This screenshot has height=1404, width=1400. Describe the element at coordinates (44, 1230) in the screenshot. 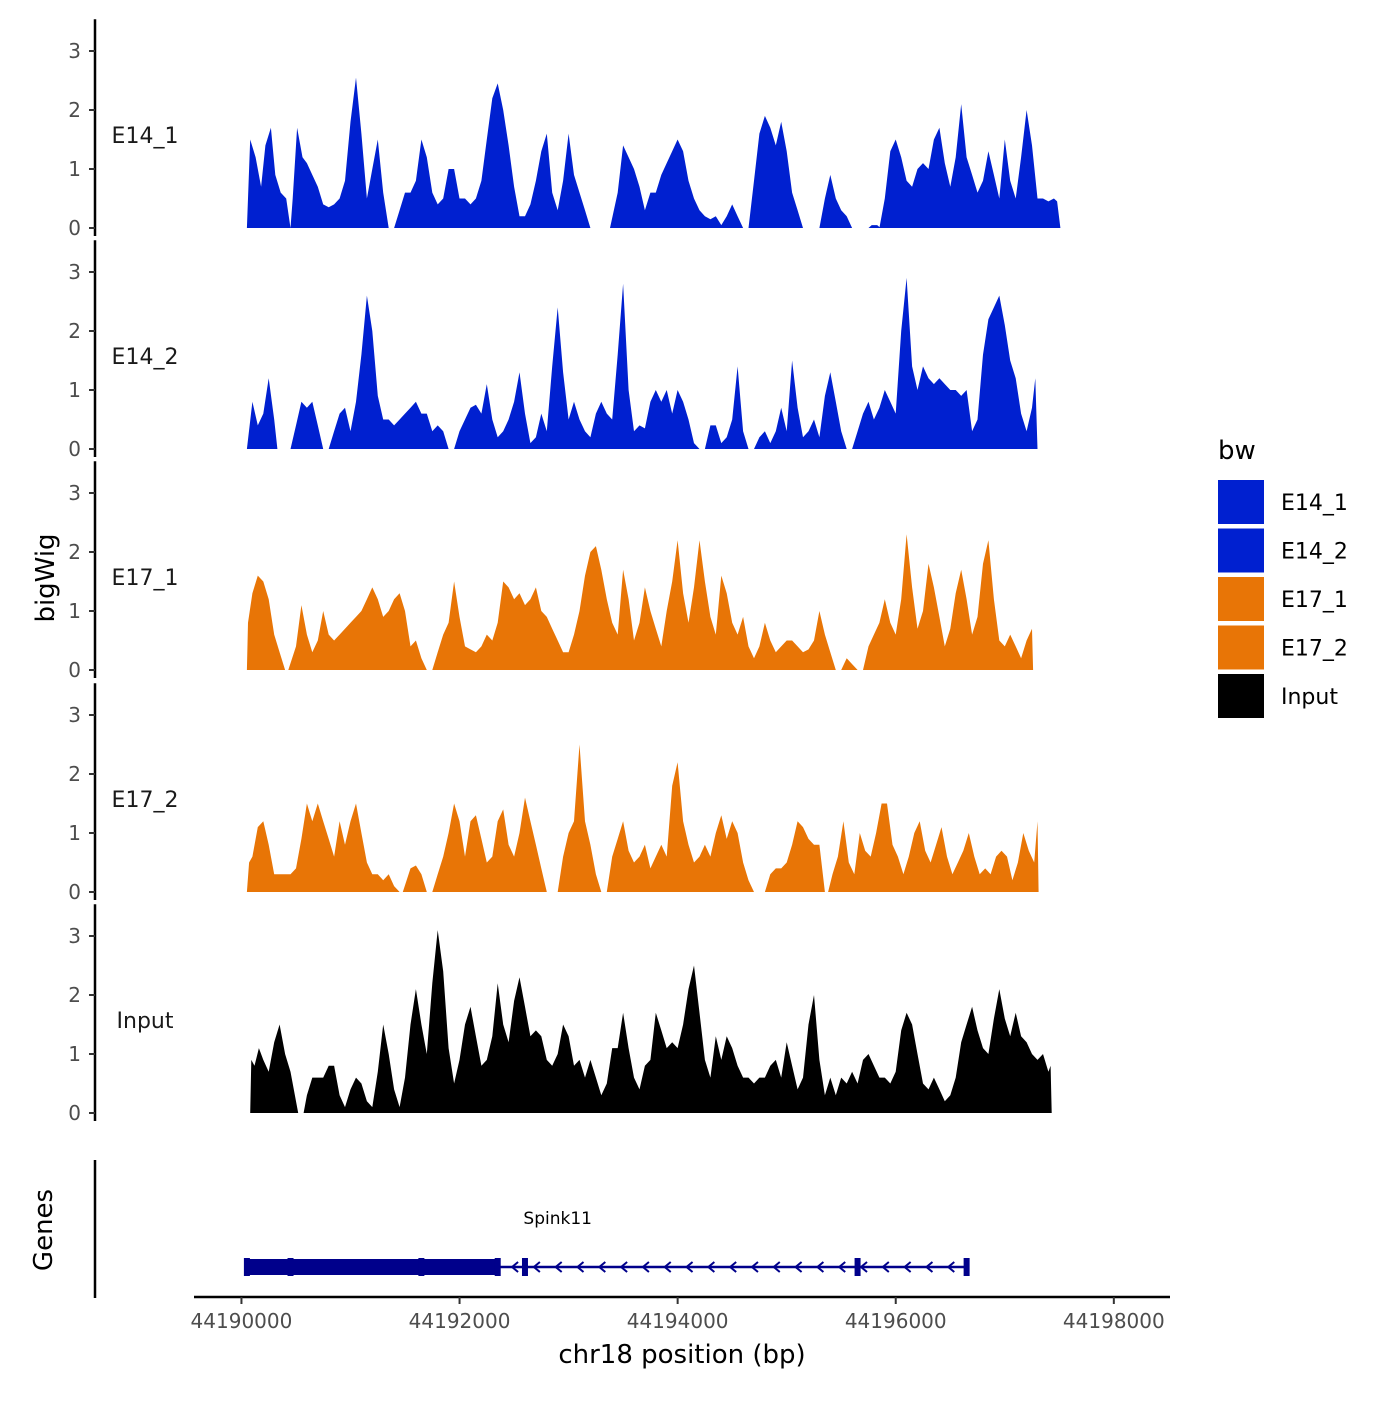

I see `genes-track-label: Genes` at that location.